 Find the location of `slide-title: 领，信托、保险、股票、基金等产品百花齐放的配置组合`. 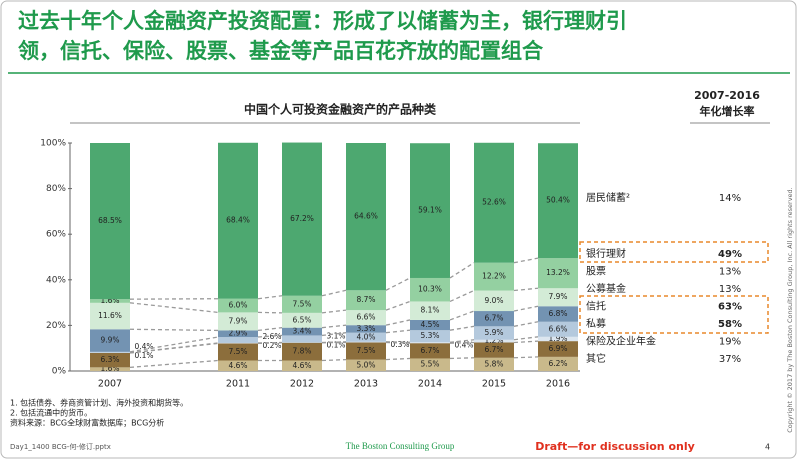

slide-title: 领，信托、保险、股票、基金等产品百花齐放的配置组合 is located at coordinates (281, 51).